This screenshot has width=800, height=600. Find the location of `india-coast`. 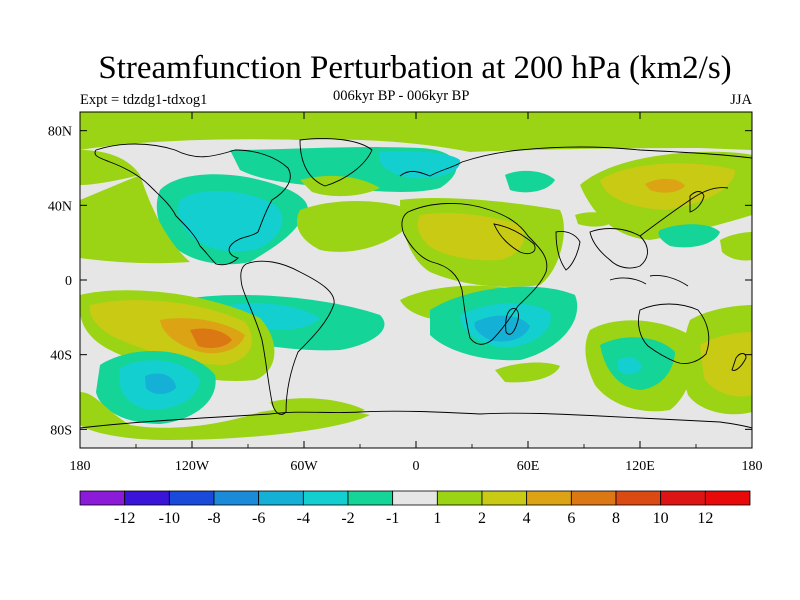

india-coast is located at coordinates (568, 251).